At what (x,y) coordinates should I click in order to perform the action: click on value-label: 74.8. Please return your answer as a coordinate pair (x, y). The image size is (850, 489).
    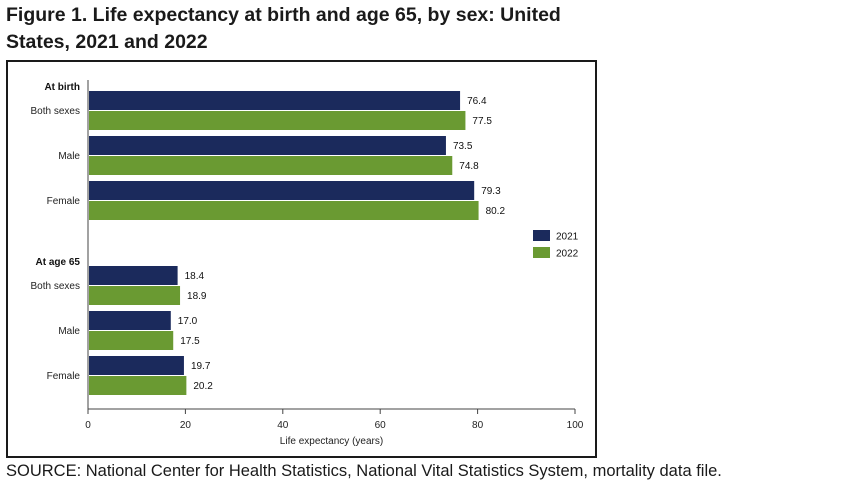
    Looking at the image, I should click on (469, 166).